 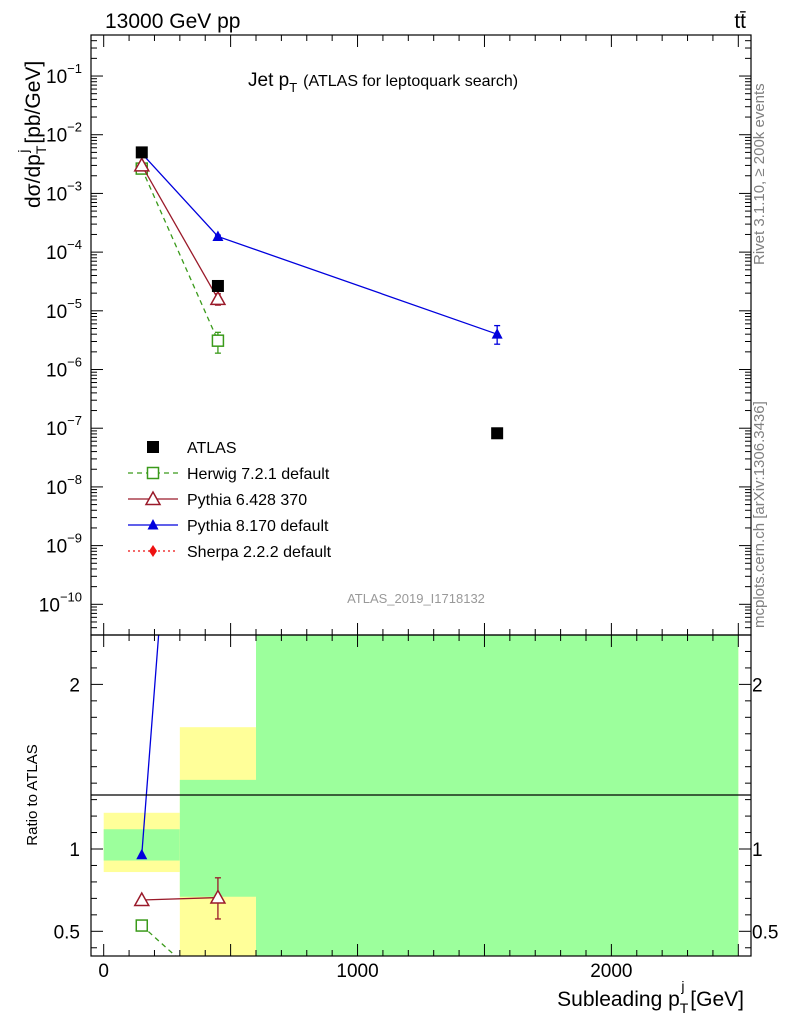 I want to click on main-y-axis-label-sup: j, so click(x=23, y=151).